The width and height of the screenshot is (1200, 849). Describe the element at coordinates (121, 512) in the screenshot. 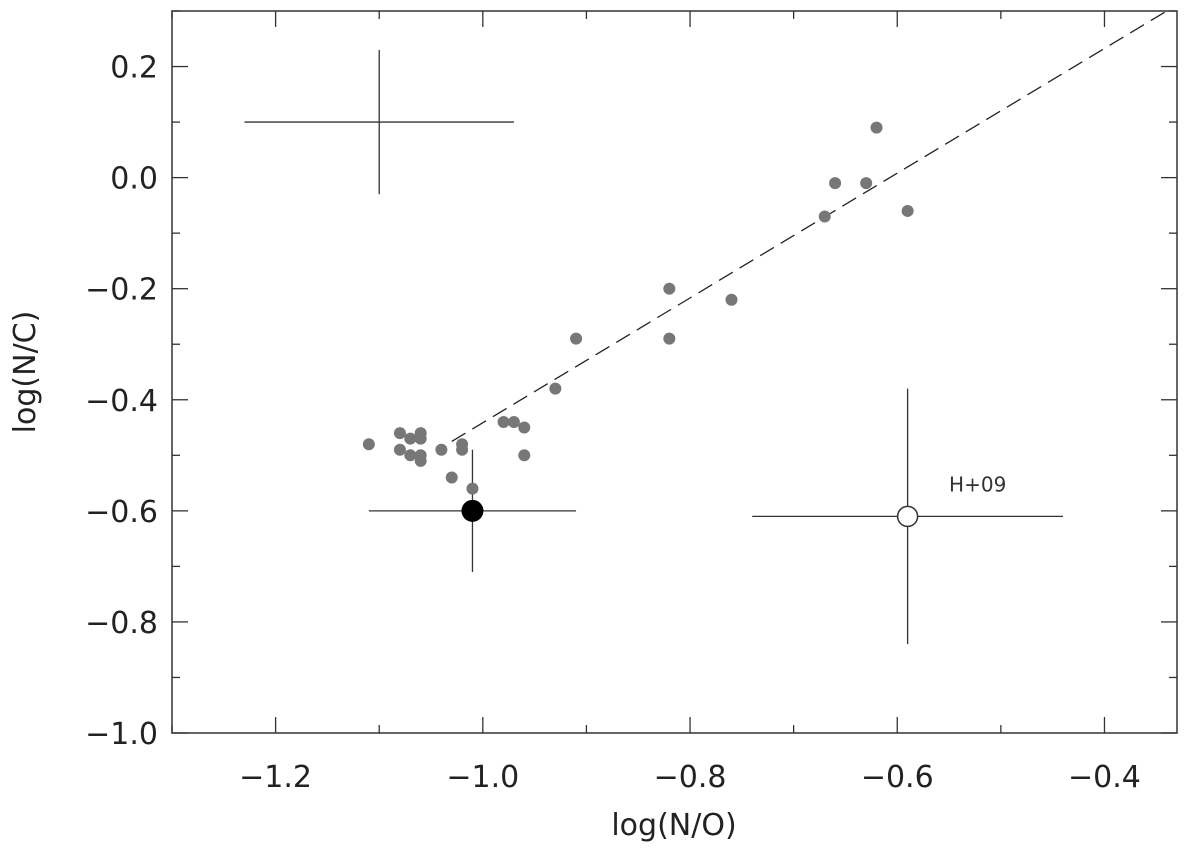

I see `y-tick-label: −0.6` at that location.